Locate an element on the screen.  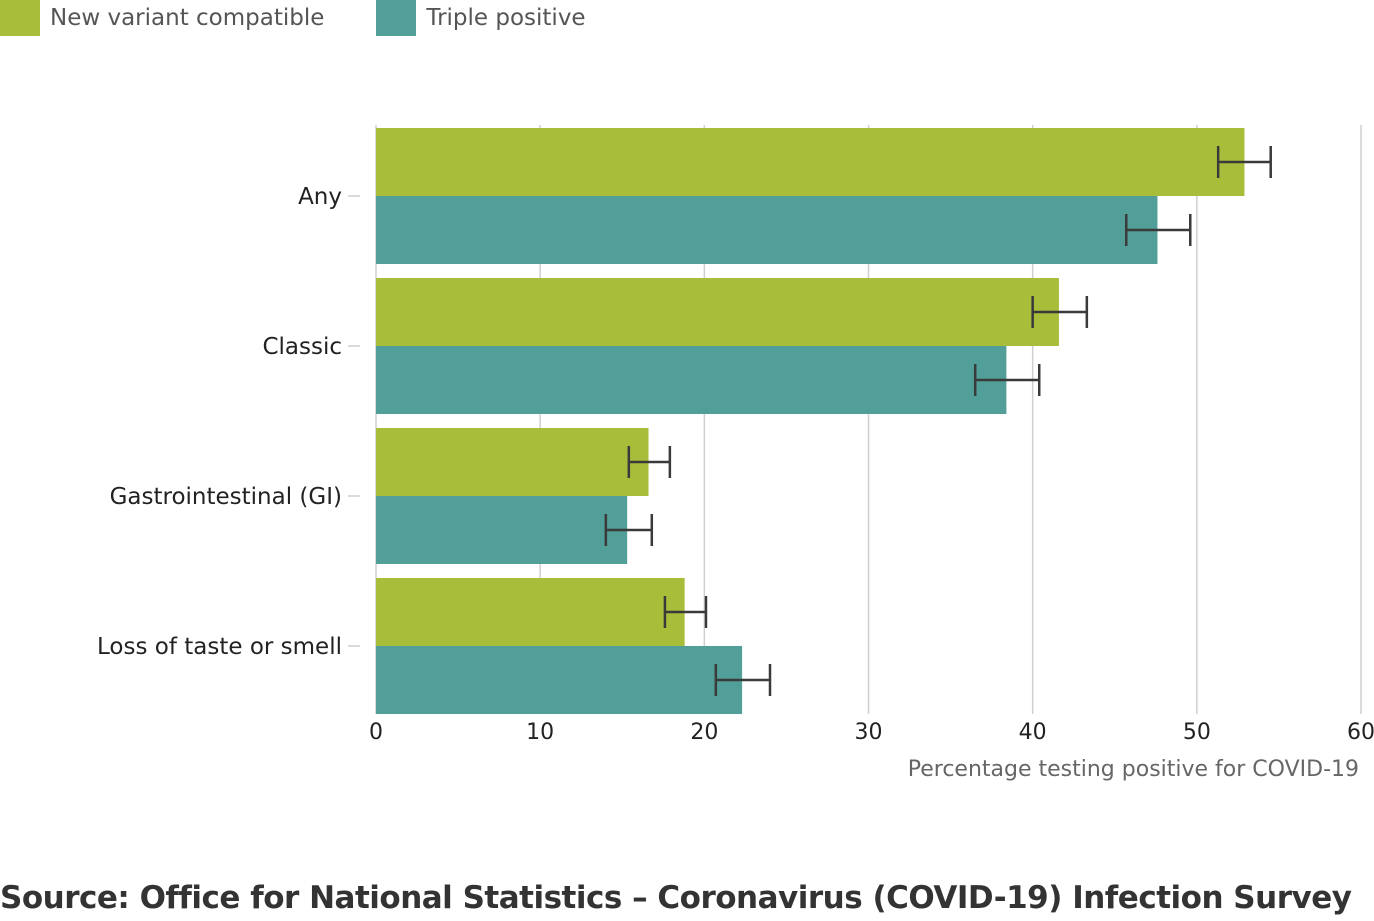
legend-item-triple-positive: Triple positive is located at coordinates (481, 18).